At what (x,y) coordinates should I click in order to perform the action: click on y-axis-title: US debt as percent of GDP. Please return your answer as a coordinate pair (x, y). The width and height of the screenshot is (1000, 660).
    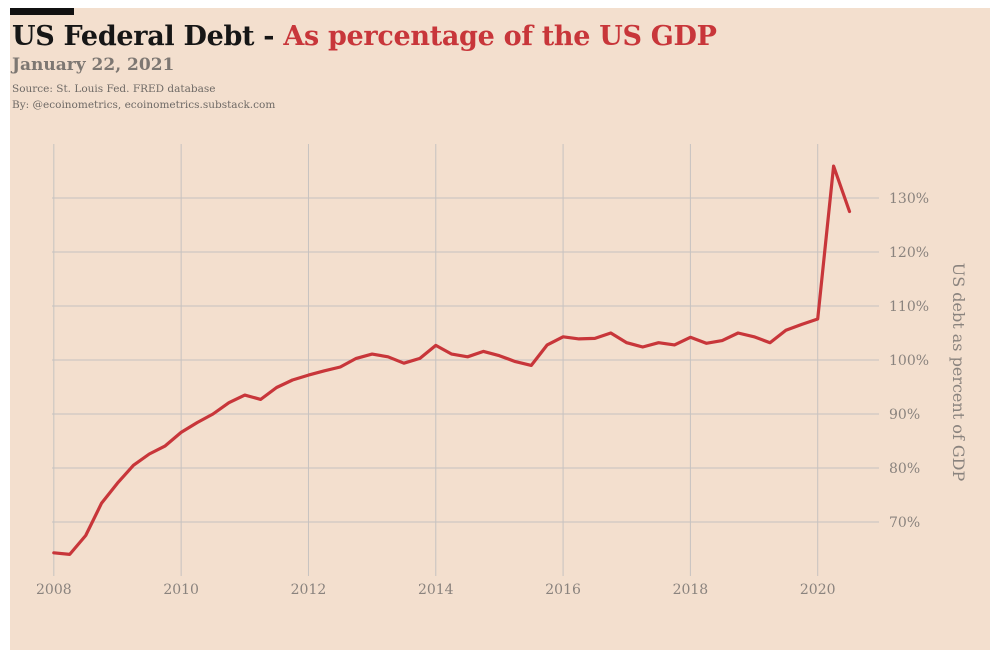
    Looking at the image, I should click on (958, 372).